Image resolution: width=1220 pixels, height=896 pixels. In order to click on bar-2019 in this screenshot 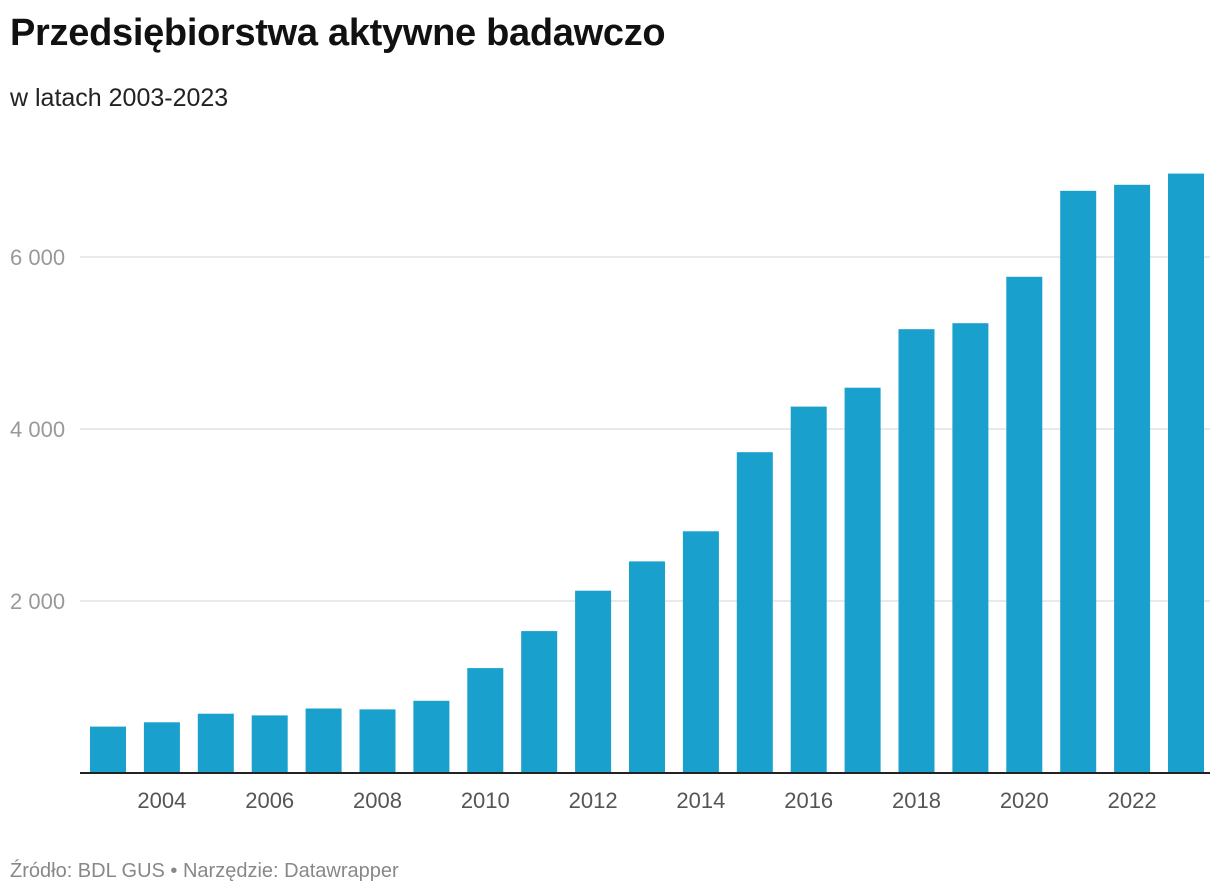, I will do `click(970, 548)`.